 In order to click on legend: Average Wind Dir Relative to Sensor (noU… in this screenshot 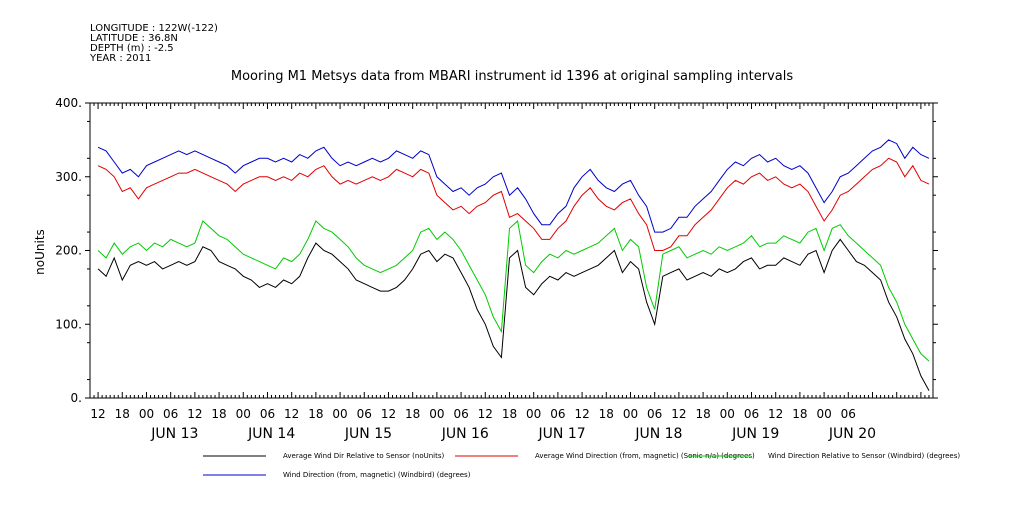, I will do `click(581, 465)`.